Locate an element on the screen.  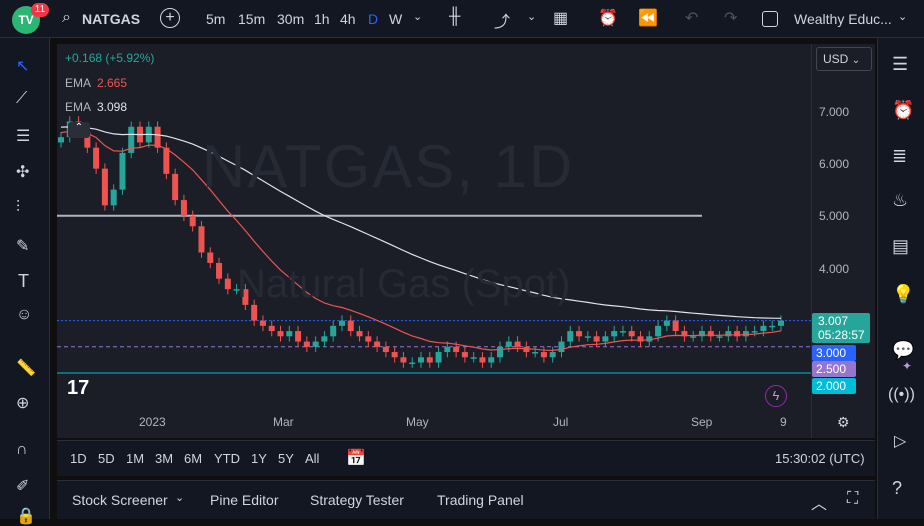
symbol-search: NATGAS is located at coordinates (111, 19).